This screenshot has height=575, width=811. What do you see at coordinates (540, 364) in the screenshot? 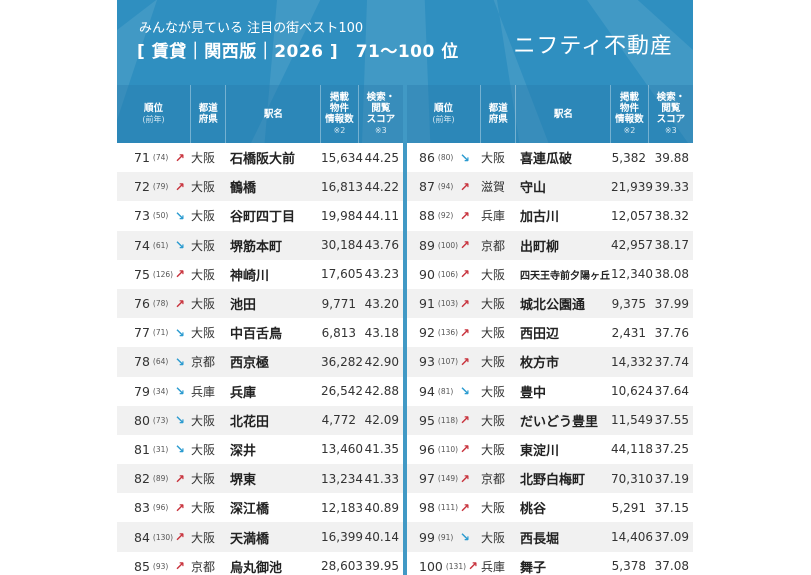
I see `station-name: 枚方市` at bounding box center [540, 364].